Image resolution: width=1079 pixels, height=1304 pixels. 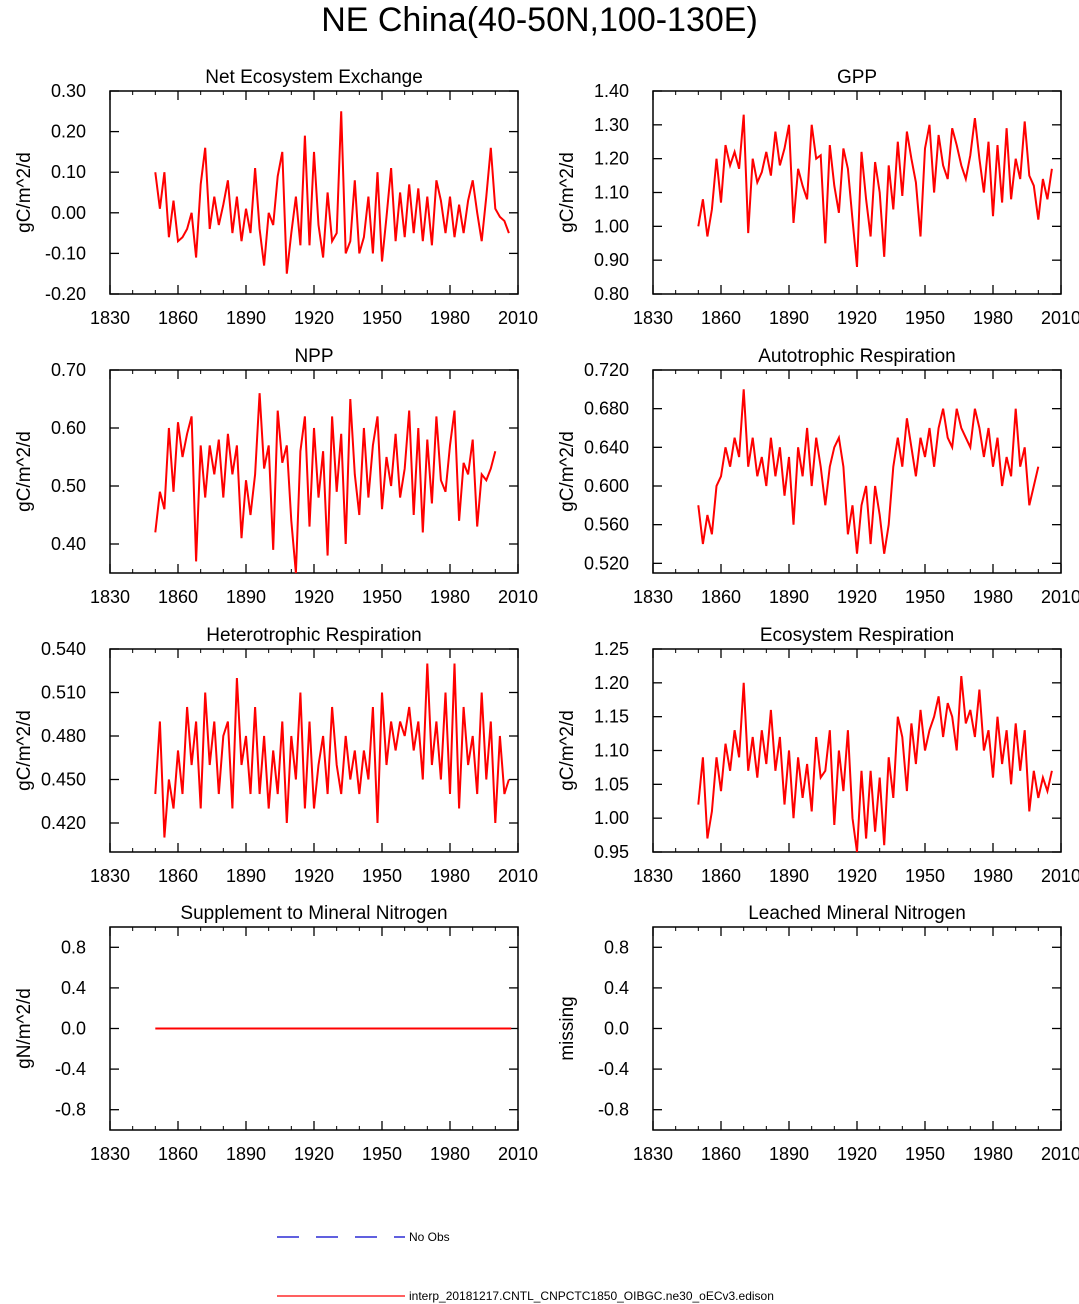 What do you see at coordinates (73, 988) in the screenshot?
I see `panel-7-ytick-label: 0.4` at bounding box center [73, 988].